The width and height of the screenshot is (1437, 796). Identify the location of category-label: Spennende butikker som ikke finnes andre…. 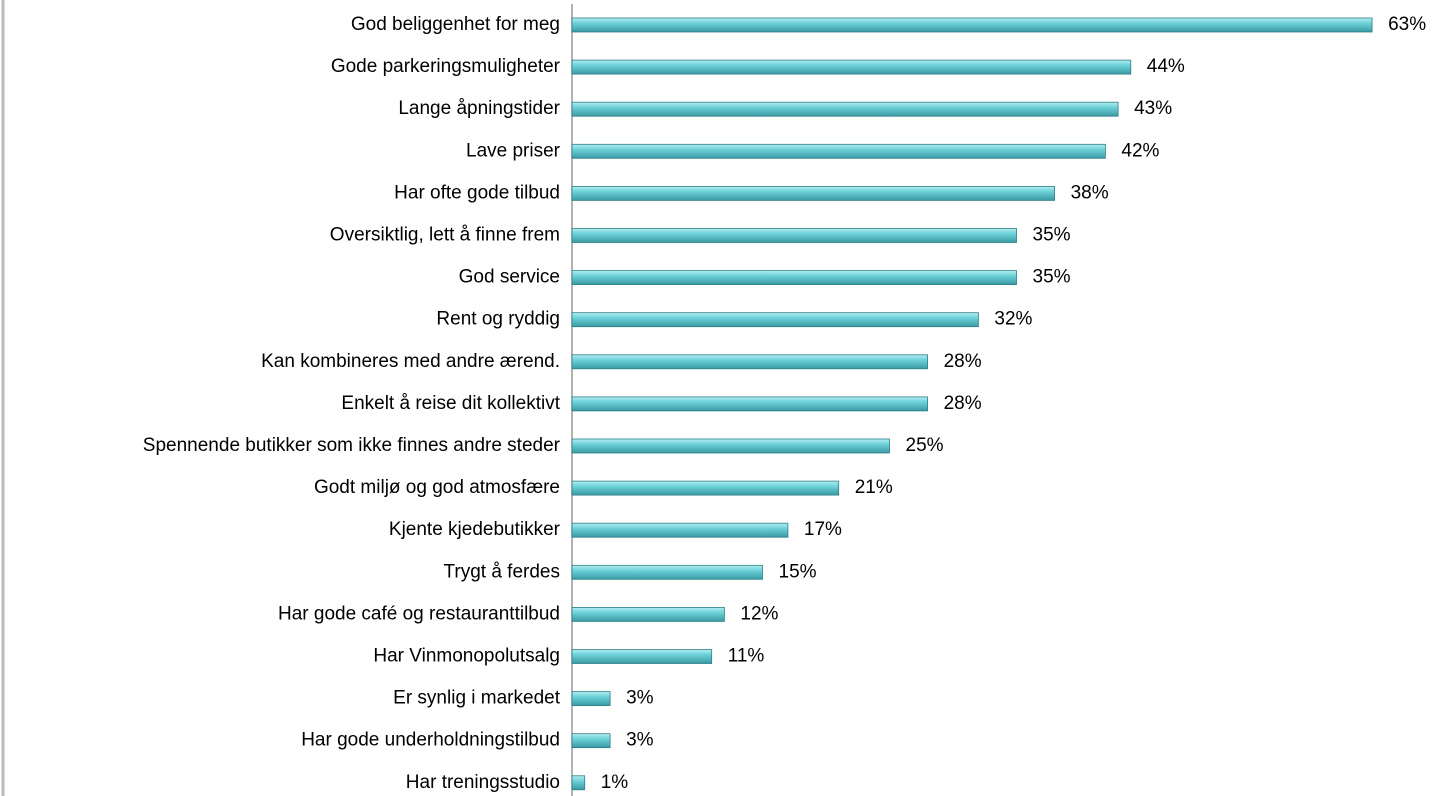
(352, 445).